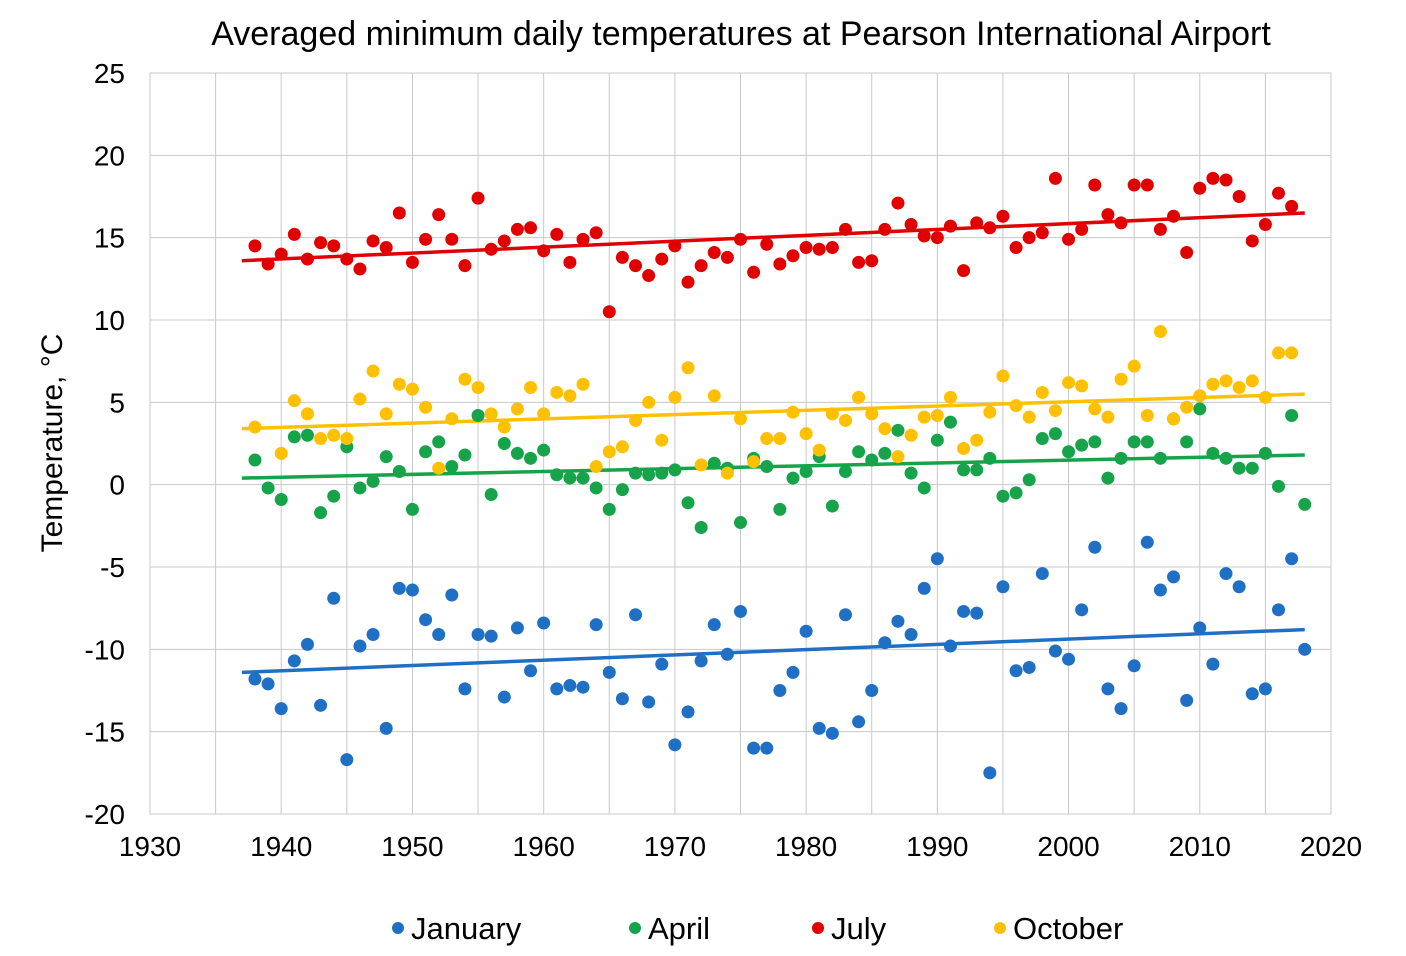 Image resolution: width=1406 pixels, height=956 pixels. I want to click on trend-line-april, so click(773, 466).